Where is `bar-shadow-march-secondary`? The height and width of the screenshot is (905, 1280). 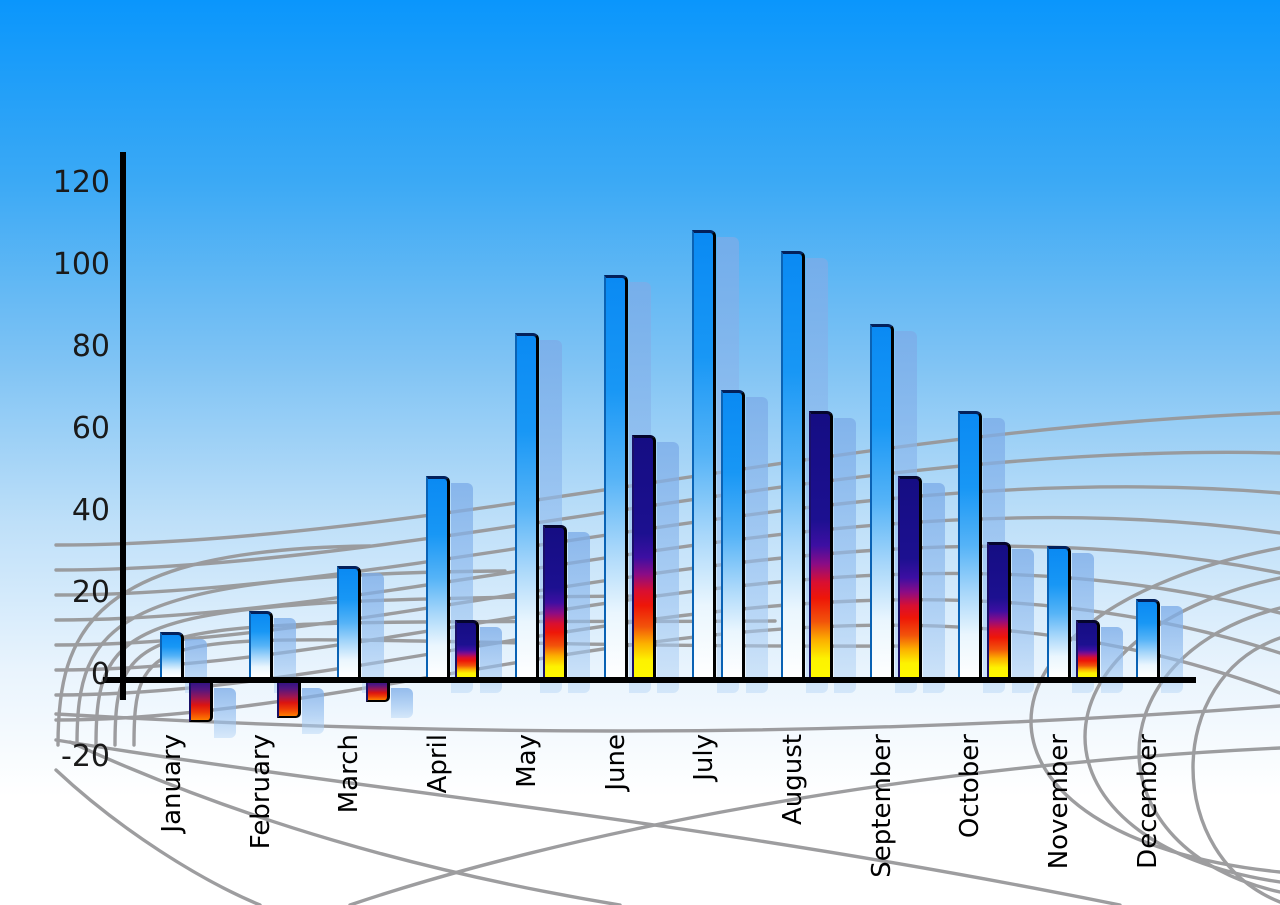 bar-shadow-march-secondary is located at coordinates (401, 703).